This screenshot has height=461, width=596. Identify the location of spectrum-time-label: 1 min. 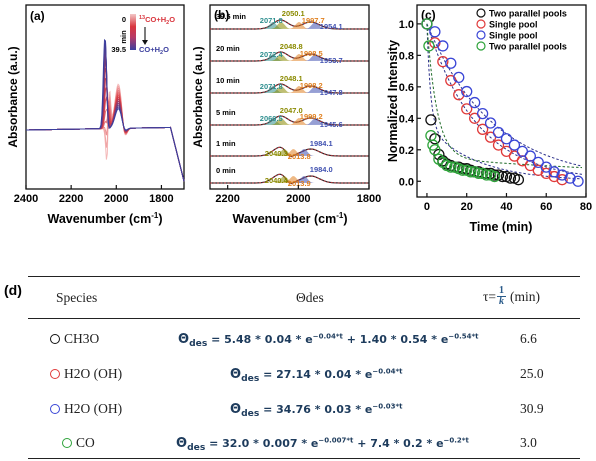
(226, 143).